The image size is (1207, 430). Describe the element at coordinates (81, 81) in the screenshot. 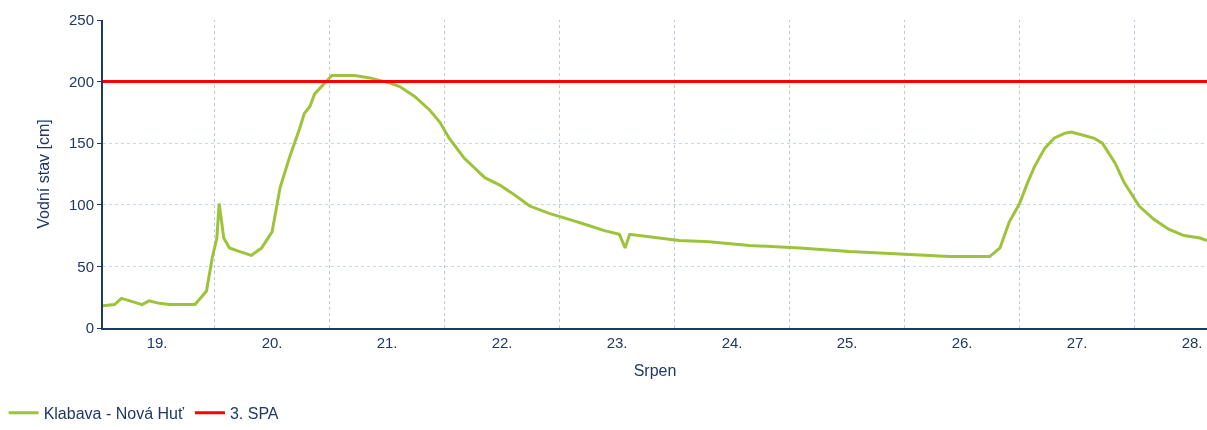

I see `y-tick-label: 200` at that location.